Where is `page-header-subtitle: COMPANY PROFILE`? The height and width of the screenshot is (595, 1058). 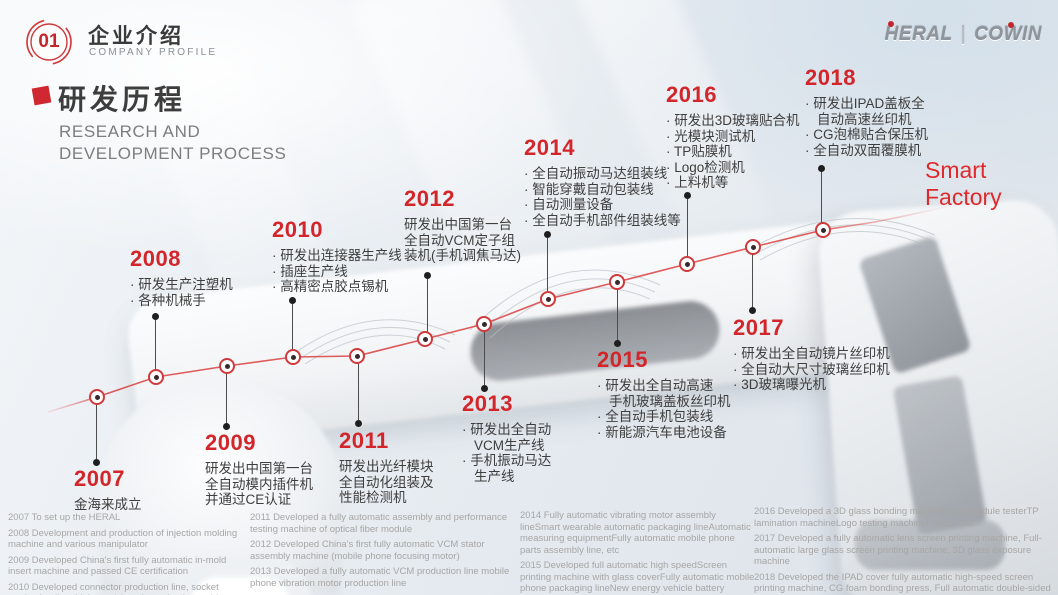 page-header-subtitle: COMPANY PROFILE is located at coordinates (153, 52).